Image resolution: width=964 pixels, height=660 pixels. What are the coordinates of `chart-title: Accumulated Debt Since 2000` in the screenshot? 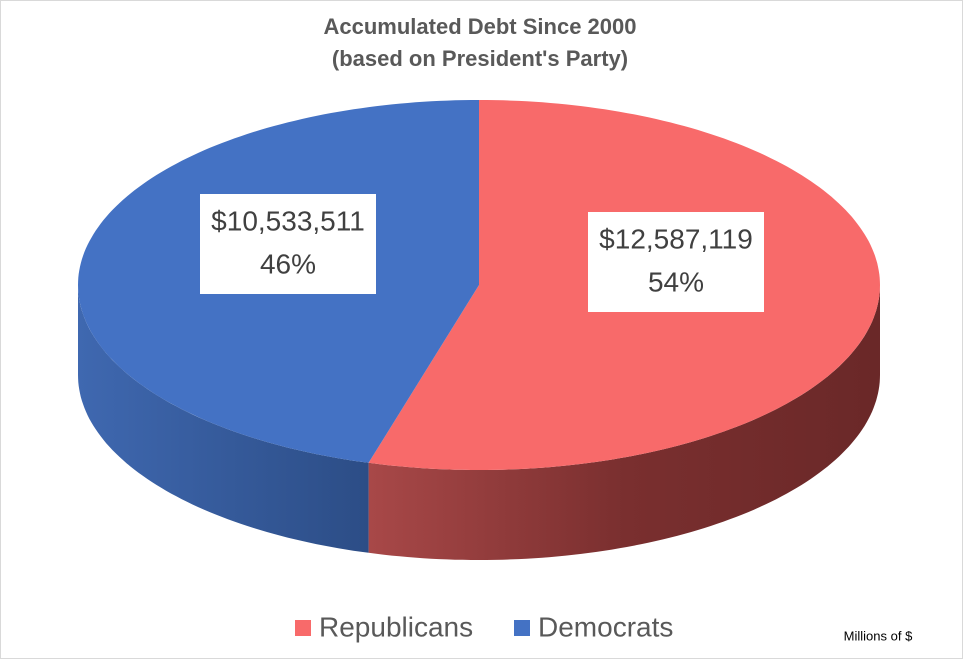 It's located at (479, 26).